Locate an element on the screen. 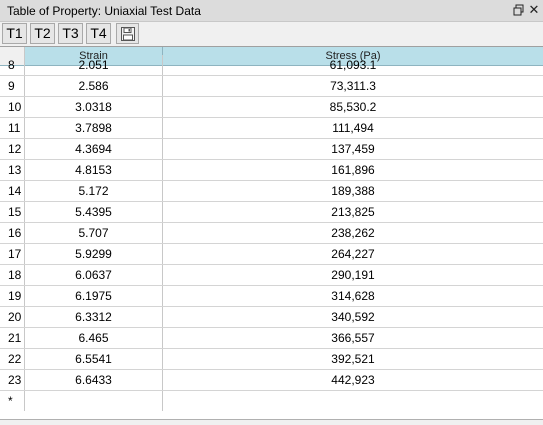 Image resolution: width=543 pixels, height=425 pixels. row-index: 15 is located at coordinates (12, 212).